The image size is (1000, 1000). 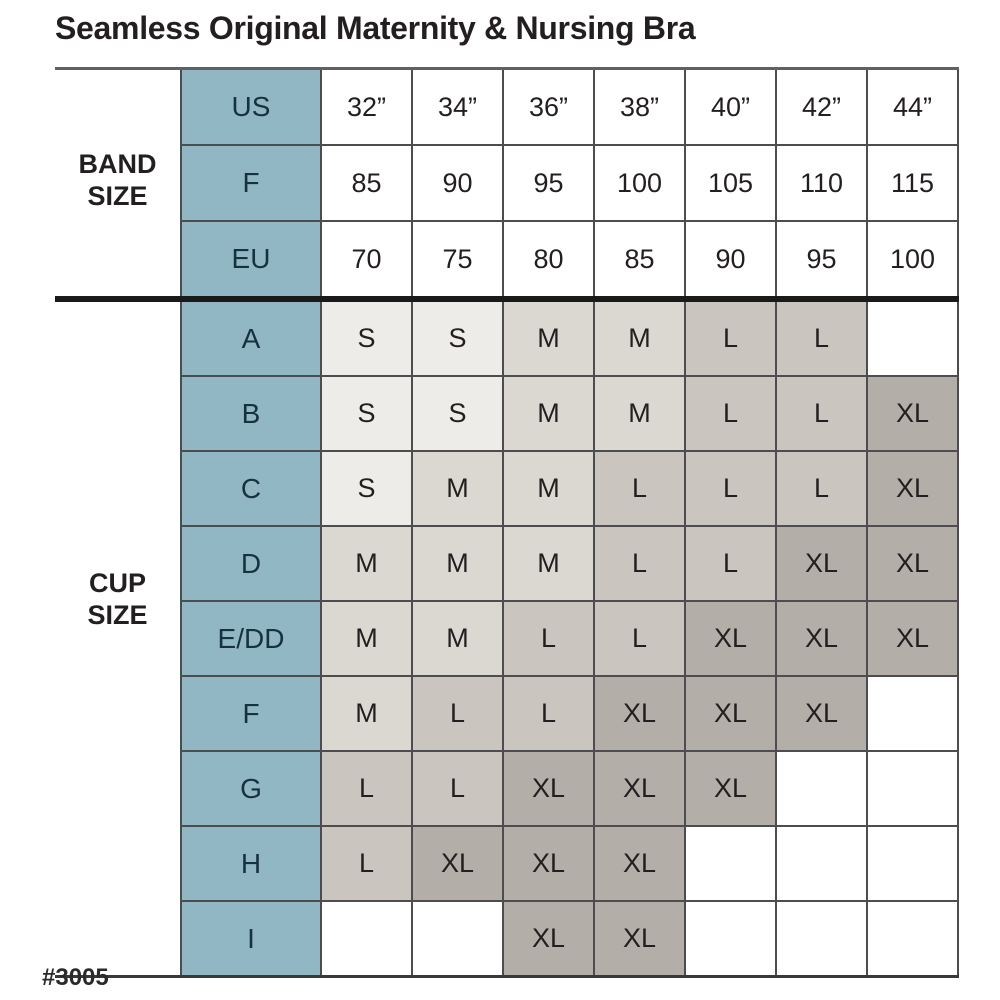 I want to click on size-cell: 36”, so click(x=549, y=107).